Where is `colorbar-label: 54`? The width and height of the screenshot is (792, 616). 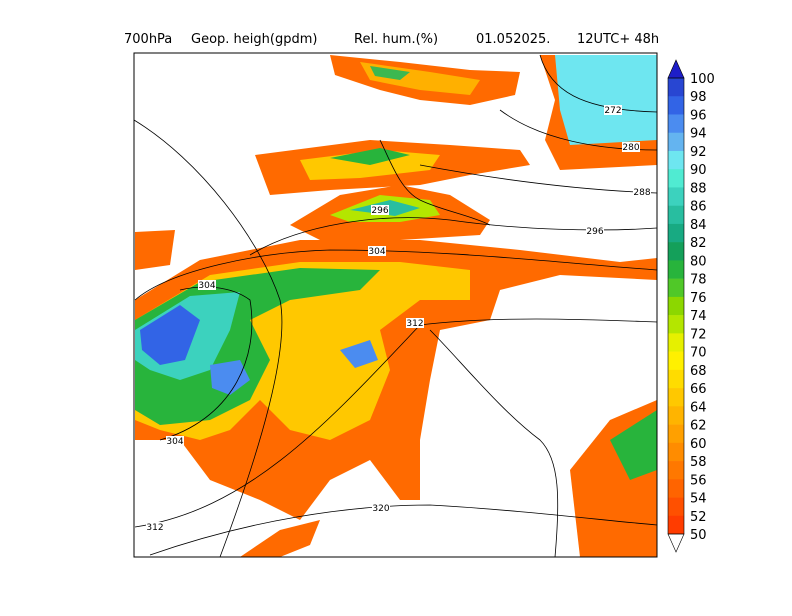 colorbar-label: 54 is located at coordinates (698, 499).